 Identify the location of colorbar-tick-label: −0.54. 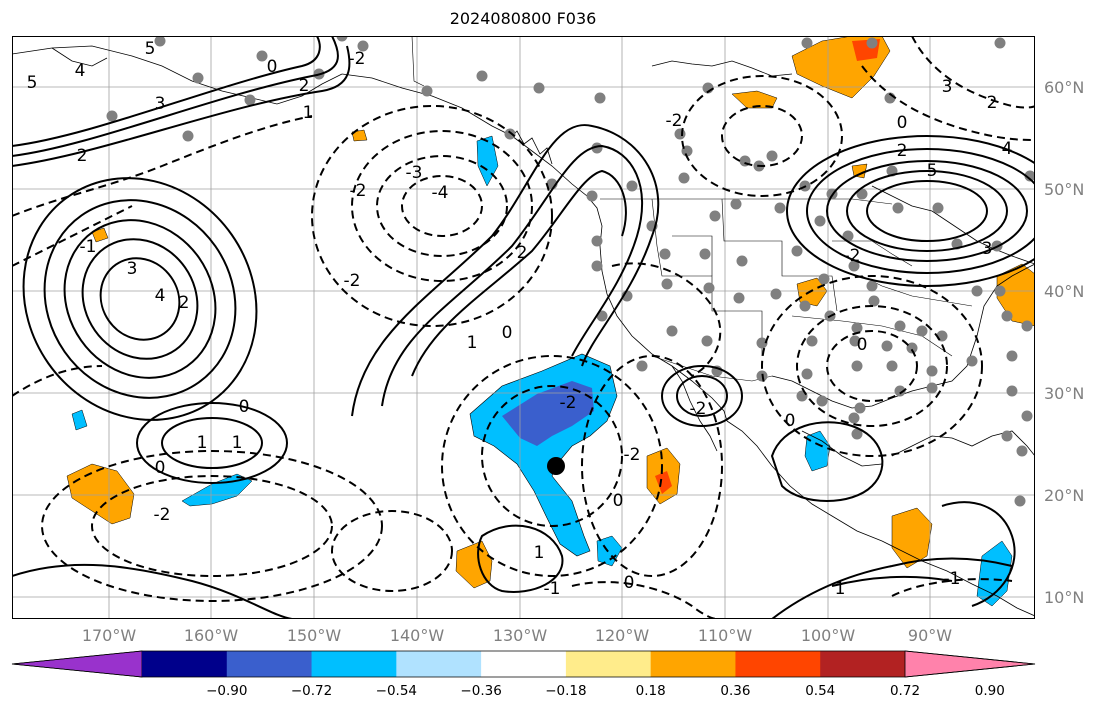
(396, 691).